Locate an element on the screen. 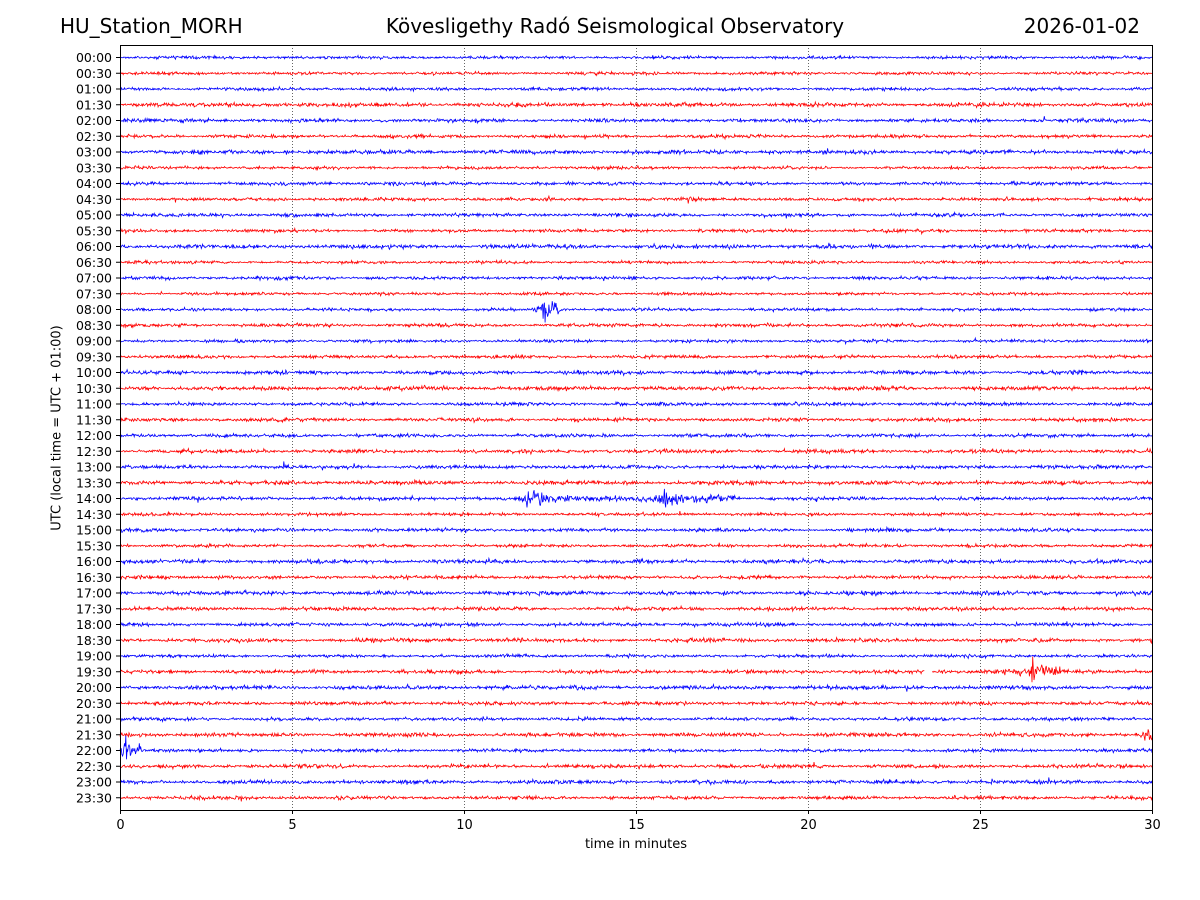 The width and height of the screenshot is (1200, 900). y-tick-label: 23:00 is located at coordinates (94, 782).